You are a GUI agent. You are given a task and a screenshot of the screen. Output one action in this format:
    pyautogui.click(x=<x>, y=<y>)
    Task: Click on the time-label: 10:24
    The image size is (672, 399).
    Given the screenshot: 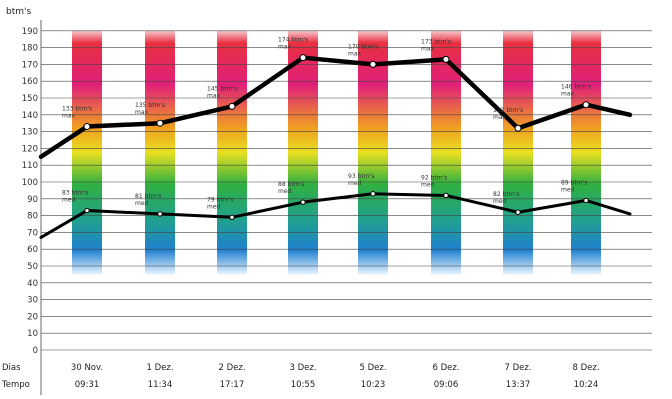 What is the action you would take?
    pyautogui.click(x=586, y=385)
    